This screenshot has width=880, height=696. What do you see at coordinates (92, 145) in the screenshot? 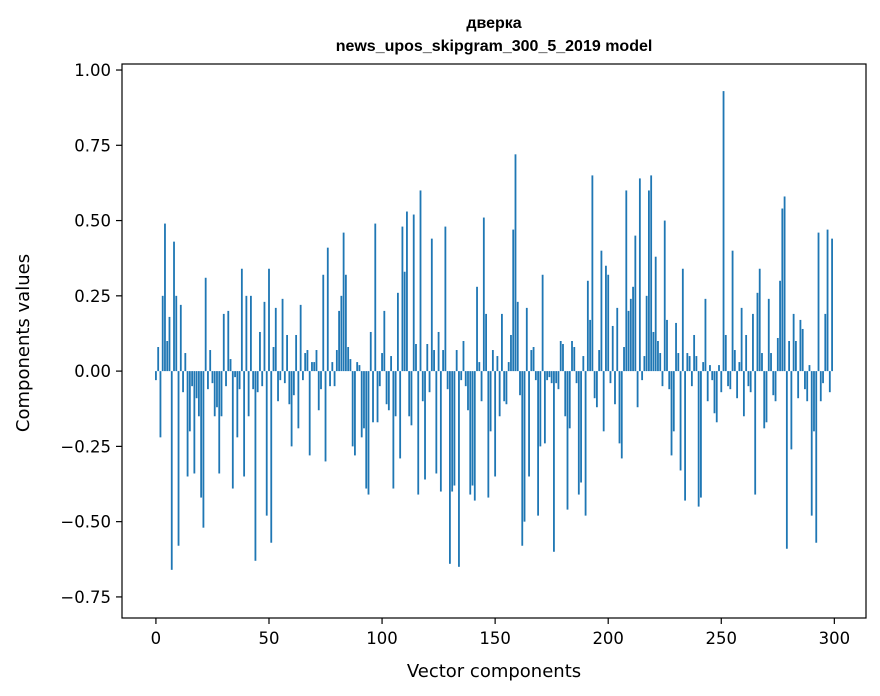
I see `y-tick-label: 0.75` at bounding box center [92, 145].